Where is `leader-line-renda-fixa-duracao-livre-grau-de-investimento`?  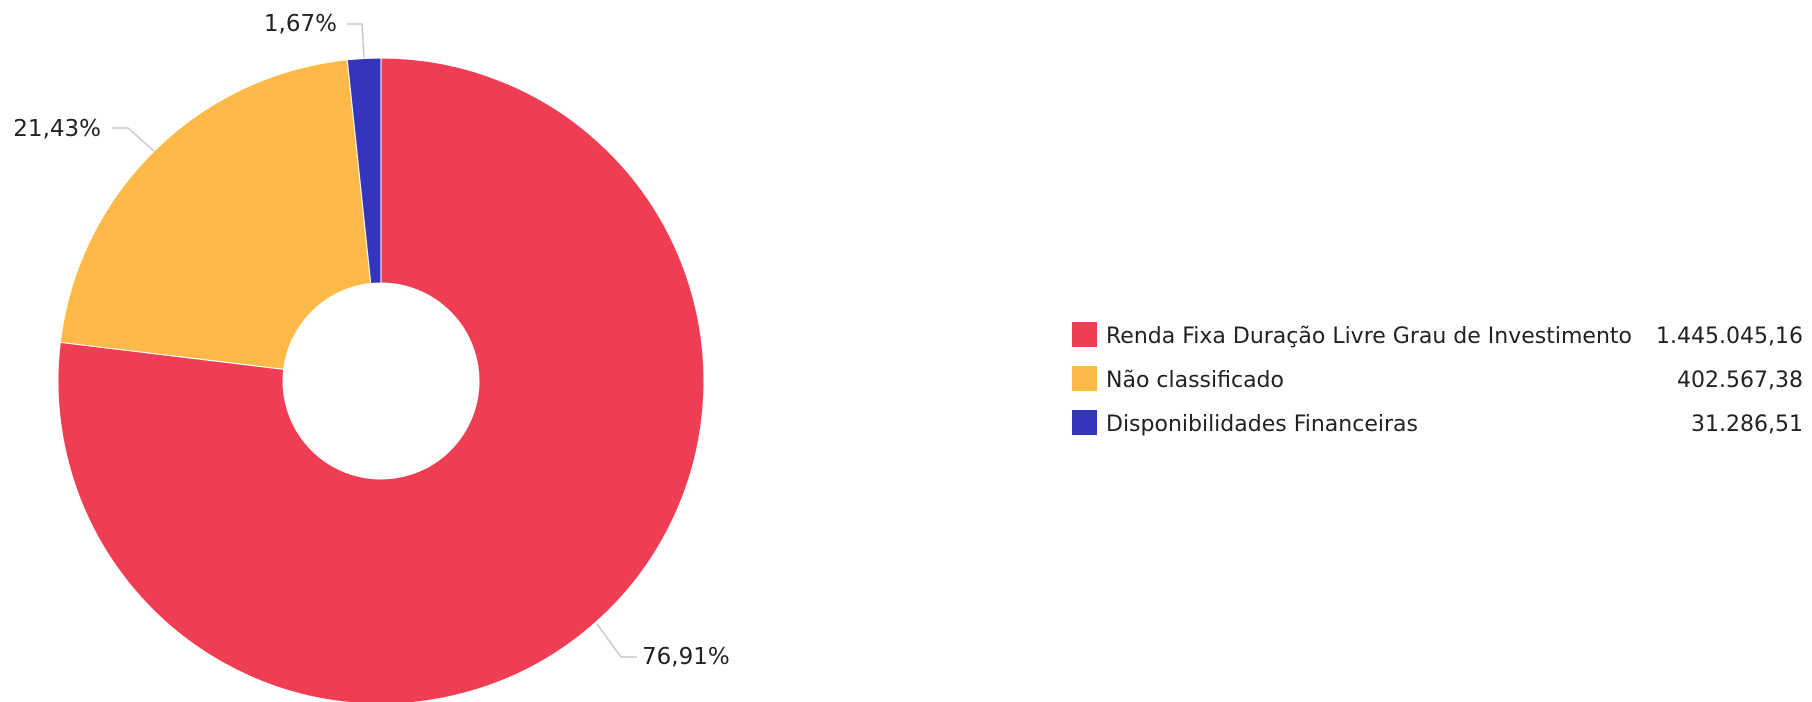 leader-line-renda-fixa-duracao-livre-grau-de-investimento is located at coordinates (616, 640).